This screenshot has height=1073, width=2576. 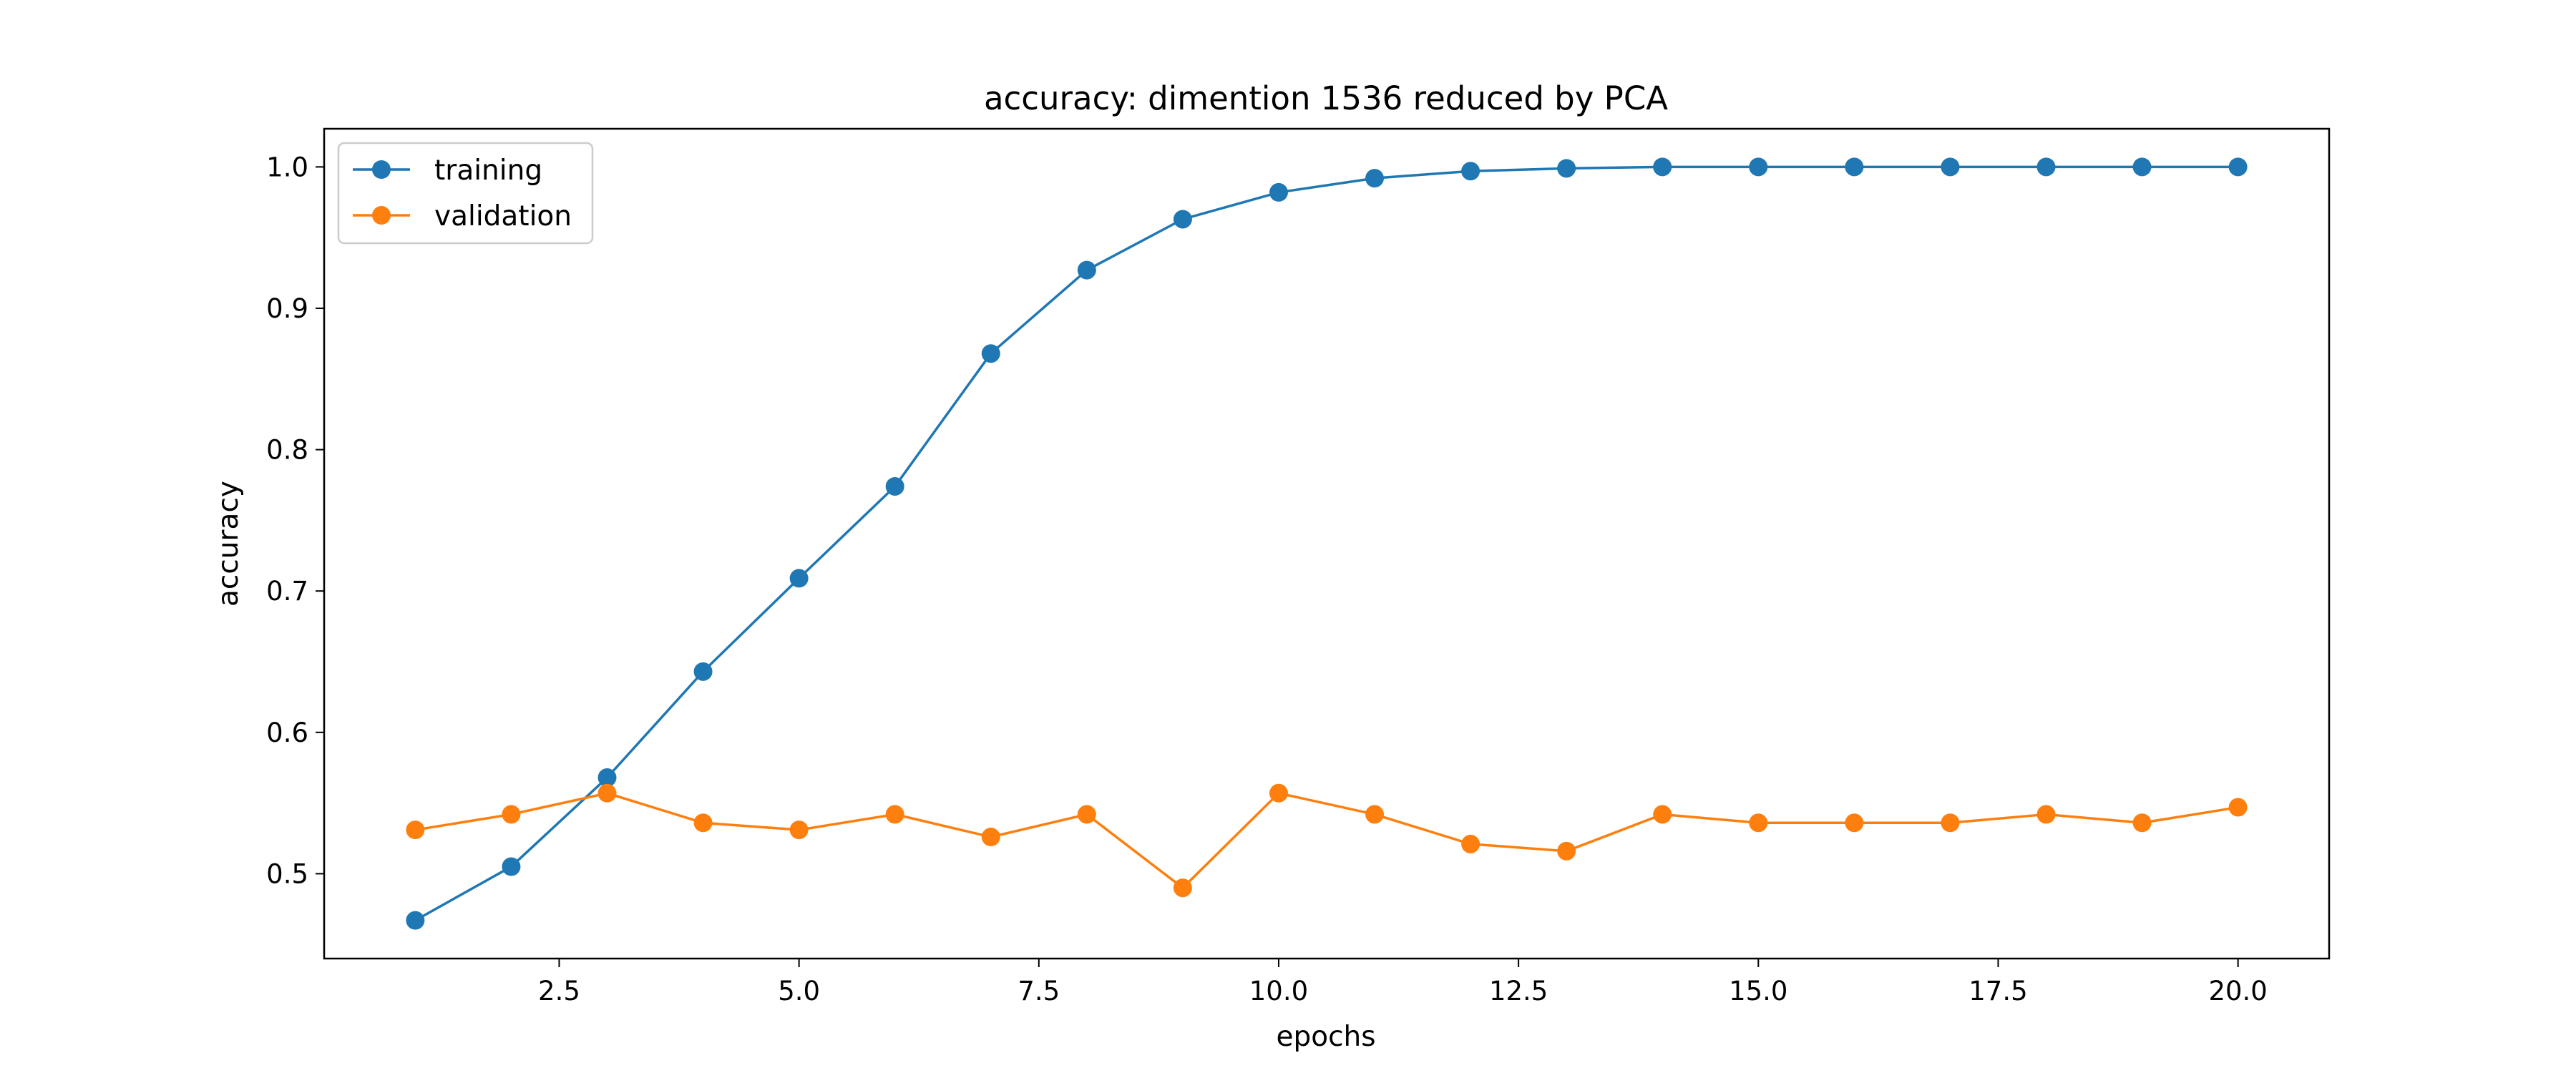 What do you see at coordinates (287, 167) in the screenshot?
I see `y-tick-label: 1.0` at bounding box center [287, 167].